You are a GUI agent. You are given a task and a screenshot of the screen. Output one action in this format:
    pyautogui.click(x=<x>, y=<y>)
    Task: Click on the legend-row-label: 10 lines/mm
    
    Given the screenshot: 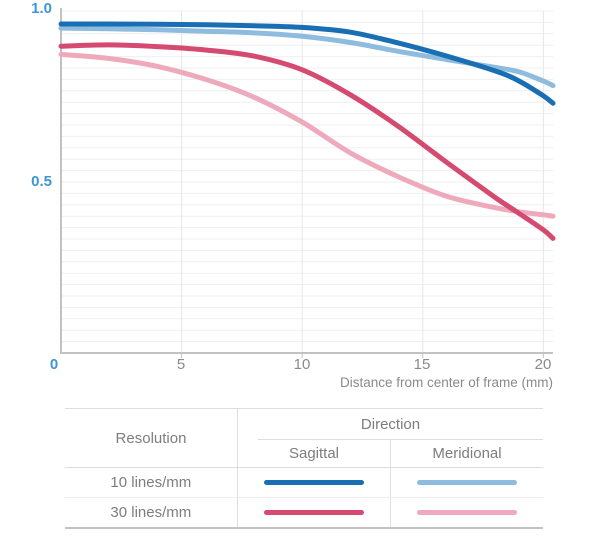 What is the action you would take?
    pyautogui.click(x=151, y=482)
    